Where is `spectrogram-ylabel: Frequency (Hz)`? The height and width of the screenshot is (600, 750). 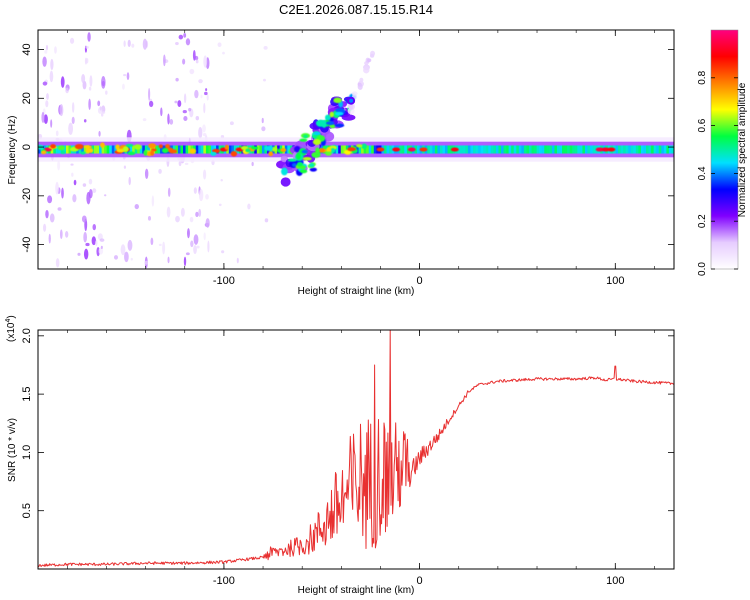 spectrogram-ylabel: Frequency (Hz) is located at coordinates (12, 150).